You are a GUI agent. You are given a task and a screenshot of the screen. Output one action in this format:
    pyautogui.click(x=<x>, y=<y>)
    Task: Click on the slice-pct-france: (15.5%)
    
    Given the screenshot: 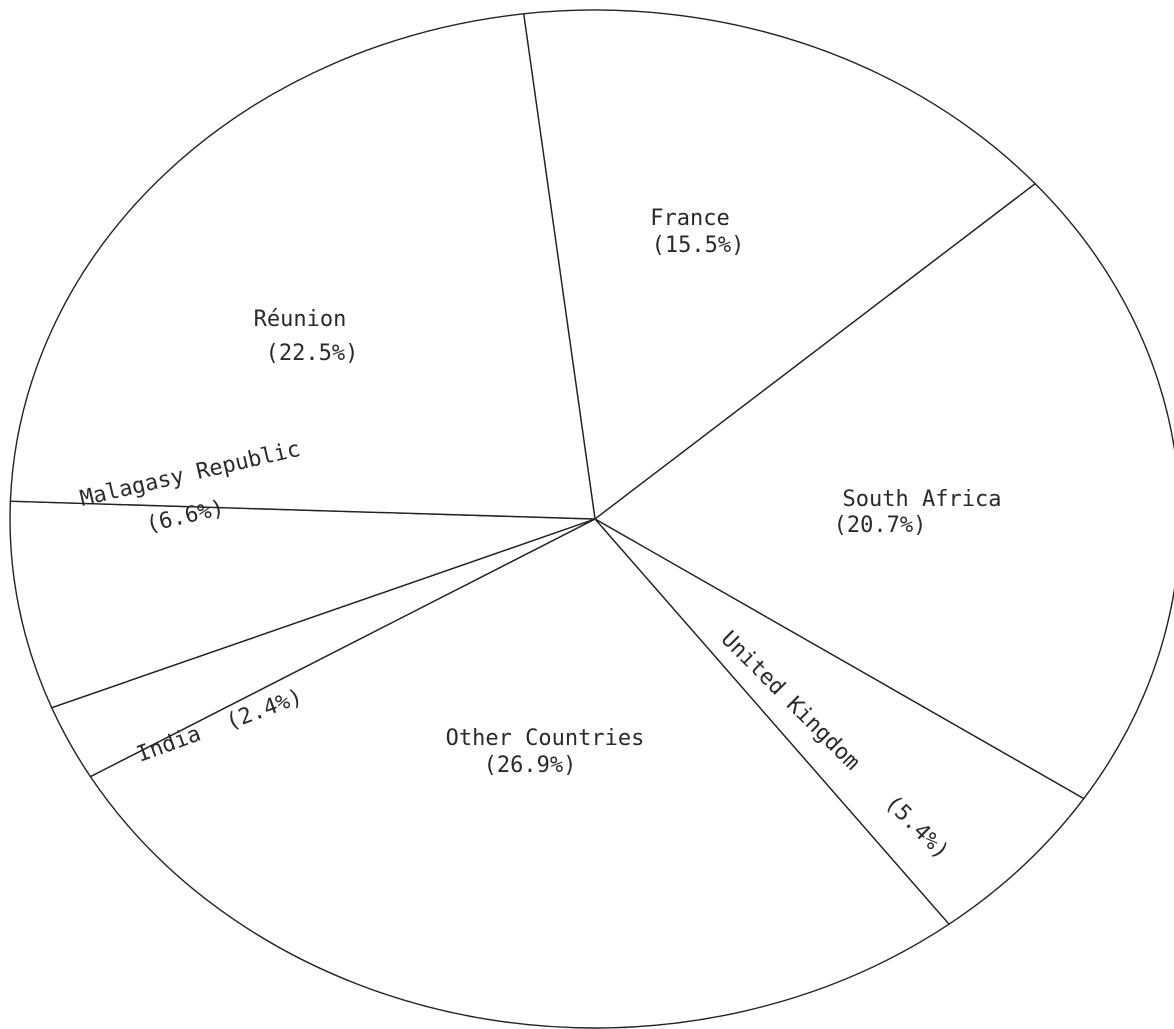 What is the action you would take?
    pyautogui.click(x=698, y=245)
    